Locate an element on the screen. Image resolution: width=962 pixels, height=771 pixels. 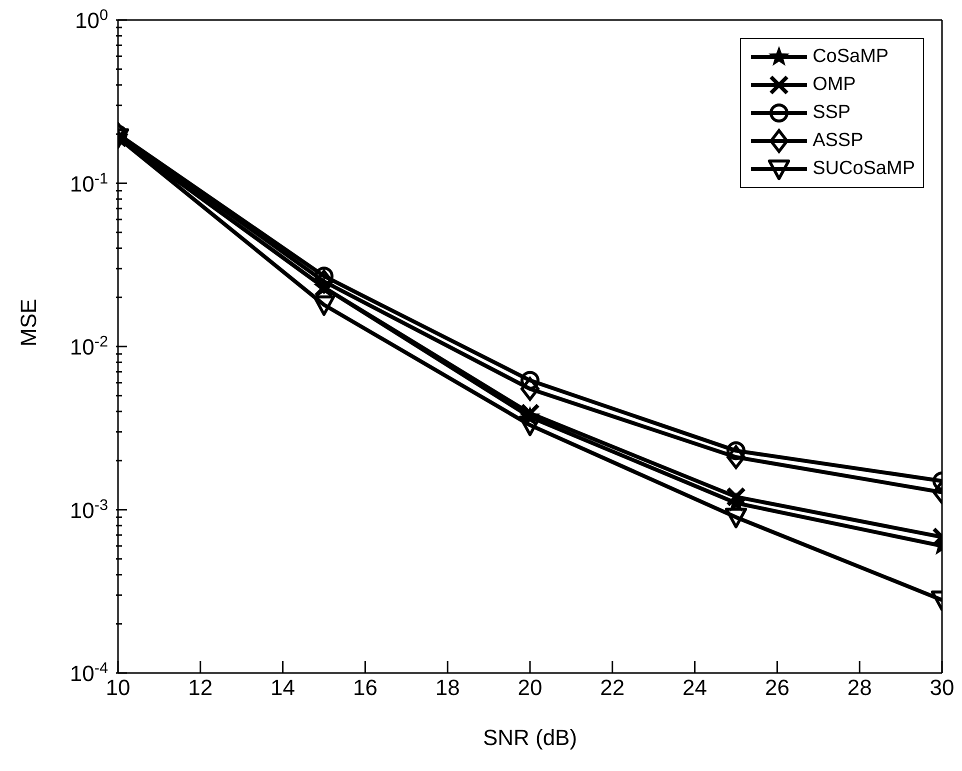
y-tick-label: 10$^{-2}$ is located at coordinates (89, 346).